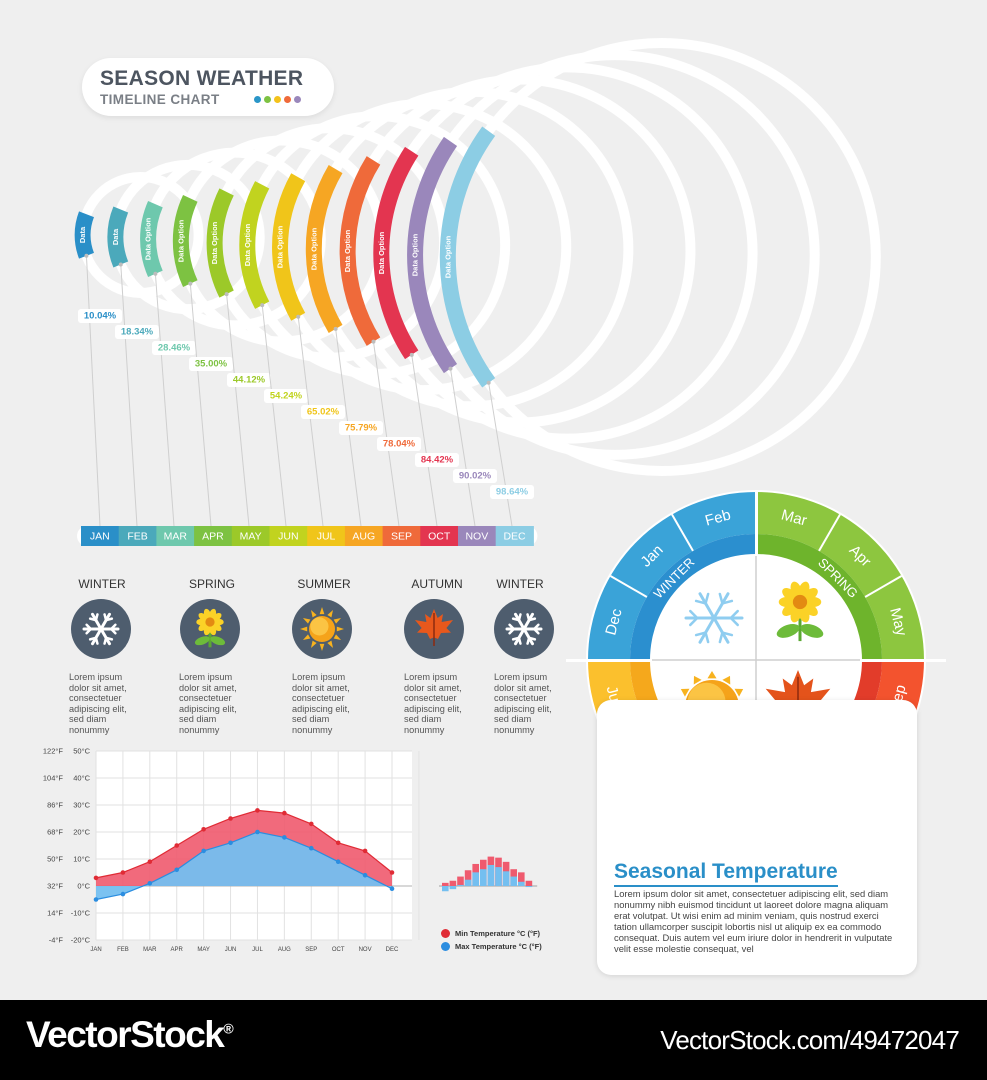  I want to click on title-line-2: TIMELINE CHART, so click(160, 99).